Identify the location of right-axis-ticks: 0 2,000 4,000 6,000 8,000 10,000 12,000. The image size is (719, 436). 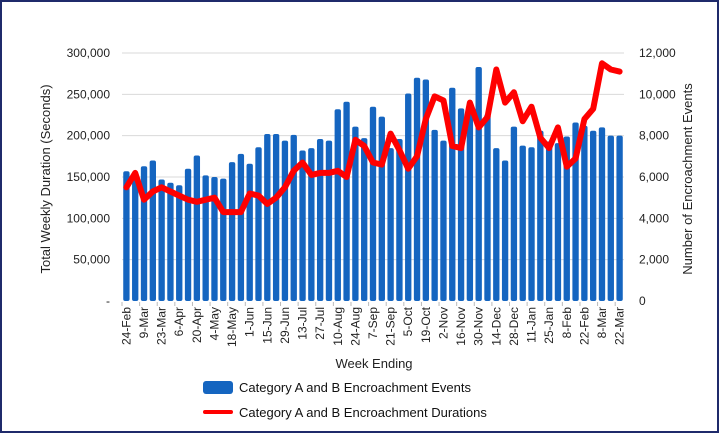
(657, 177).